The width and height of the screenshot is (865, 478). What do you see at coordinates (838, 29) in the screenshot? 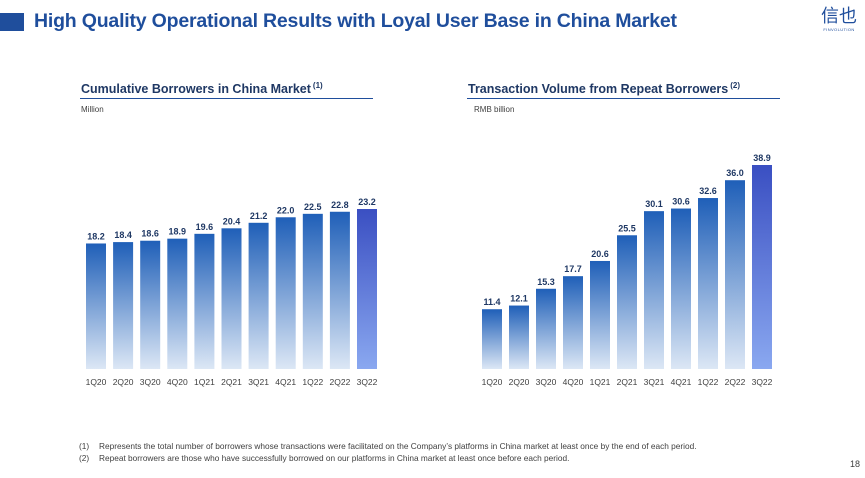
I see `logo-subtext: FINVOLUTION` at bounding box center [838, 29].